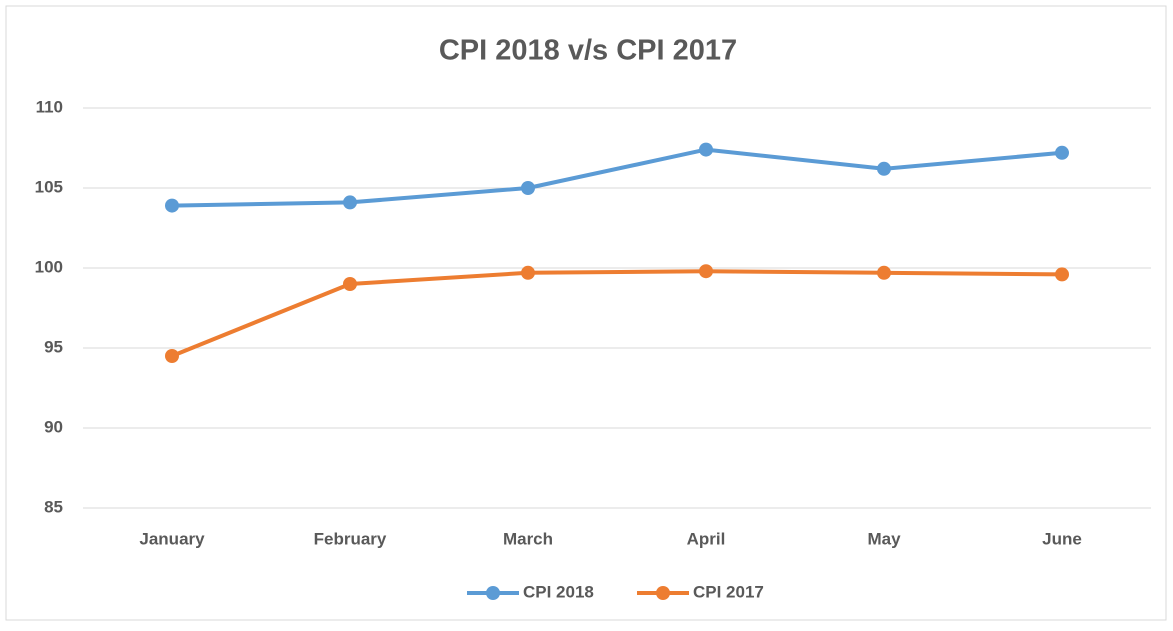  I want to click on x-tick-label: February, so click(350, 538).